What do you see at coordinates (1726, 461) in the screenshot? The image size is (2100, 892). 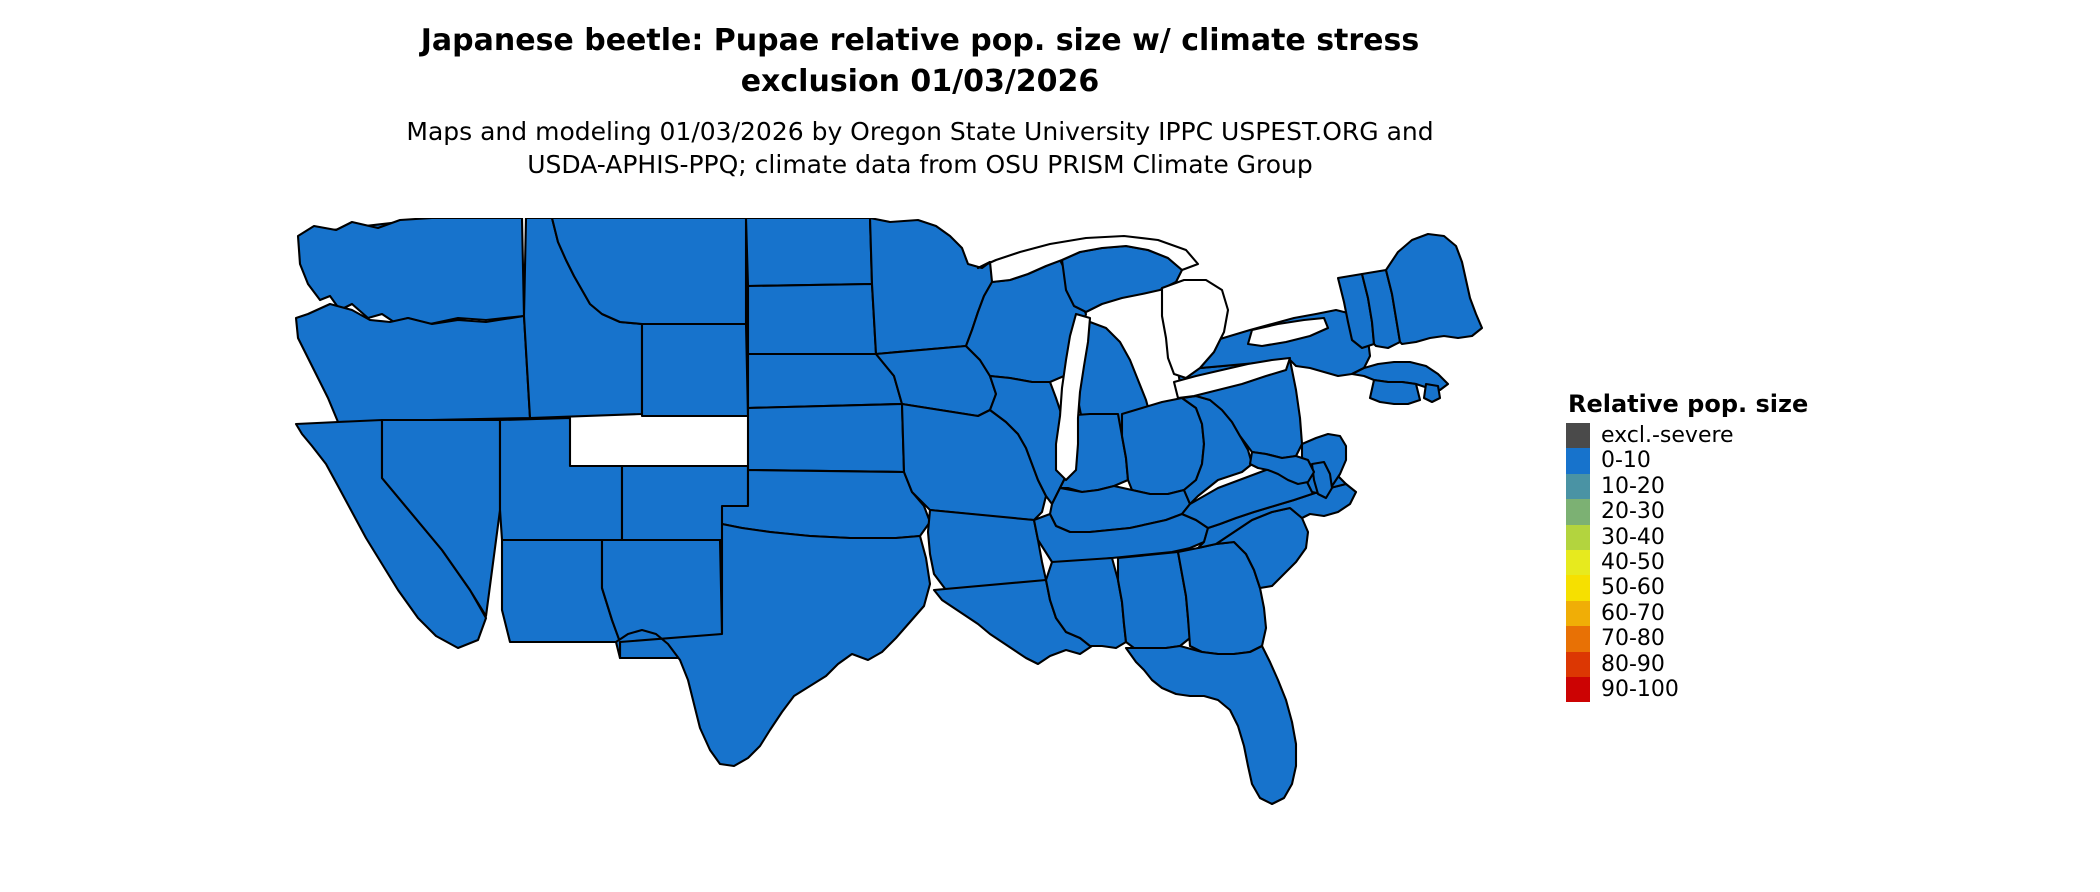 I see `legend-item: 0-10` at bounding box center [1726, 461].